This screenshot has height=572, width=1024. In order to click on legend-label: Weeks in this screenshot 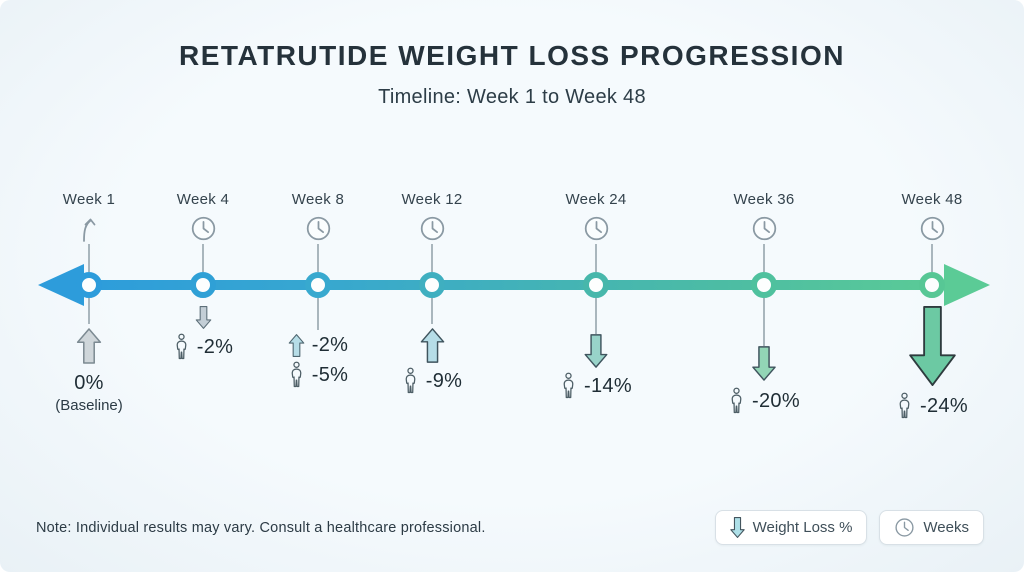, I will do `click(946, 527)`.